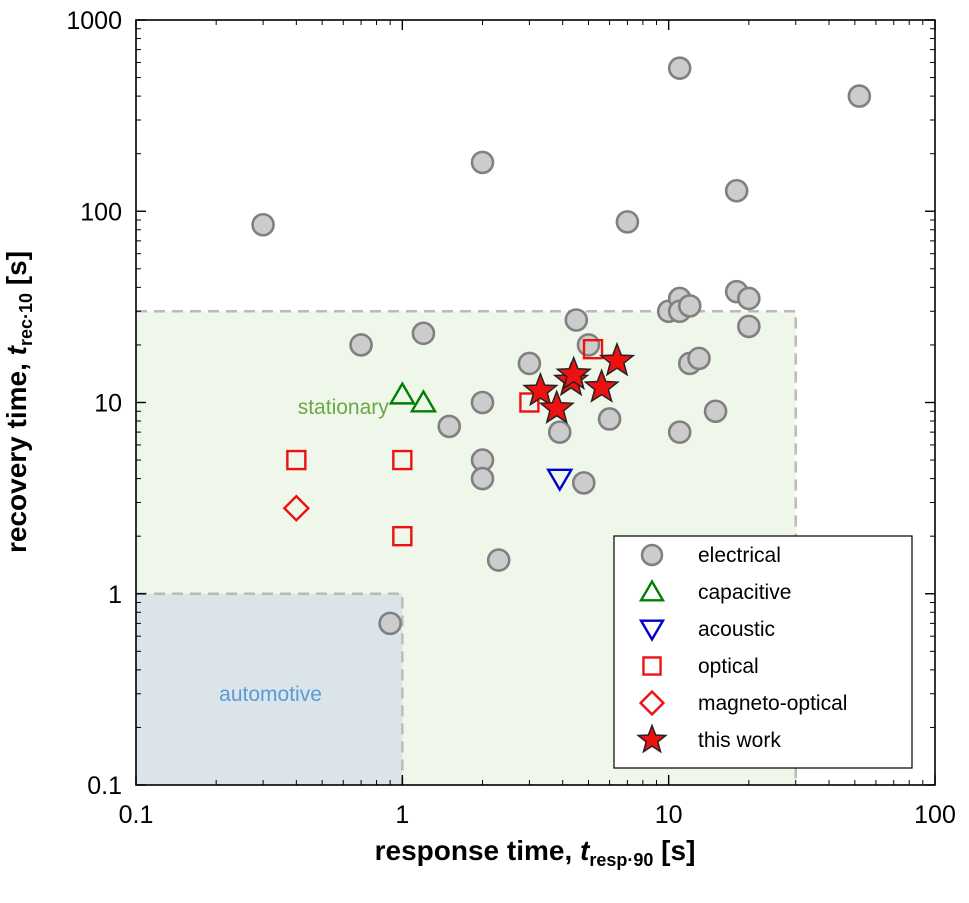 The width and height of the screenshot is (969, 903). I want to click on axis-label-subscript: resp·90, so click(621, 860).